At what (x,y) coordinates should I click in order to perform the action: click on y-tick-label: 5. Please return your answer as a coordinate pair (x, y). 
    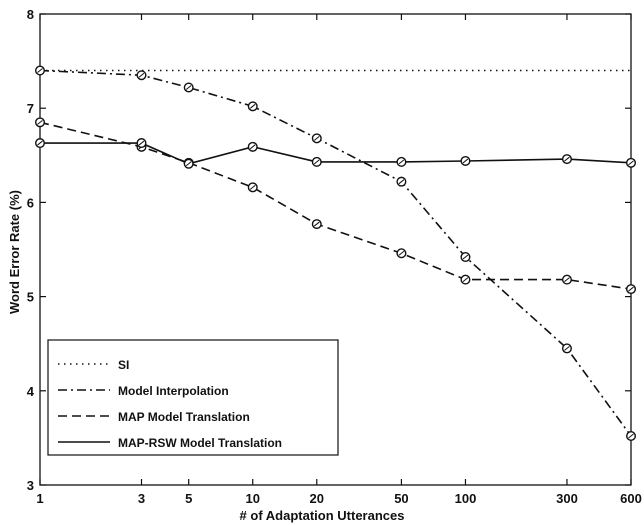
    Looking at the image, I should click on (30, 297).